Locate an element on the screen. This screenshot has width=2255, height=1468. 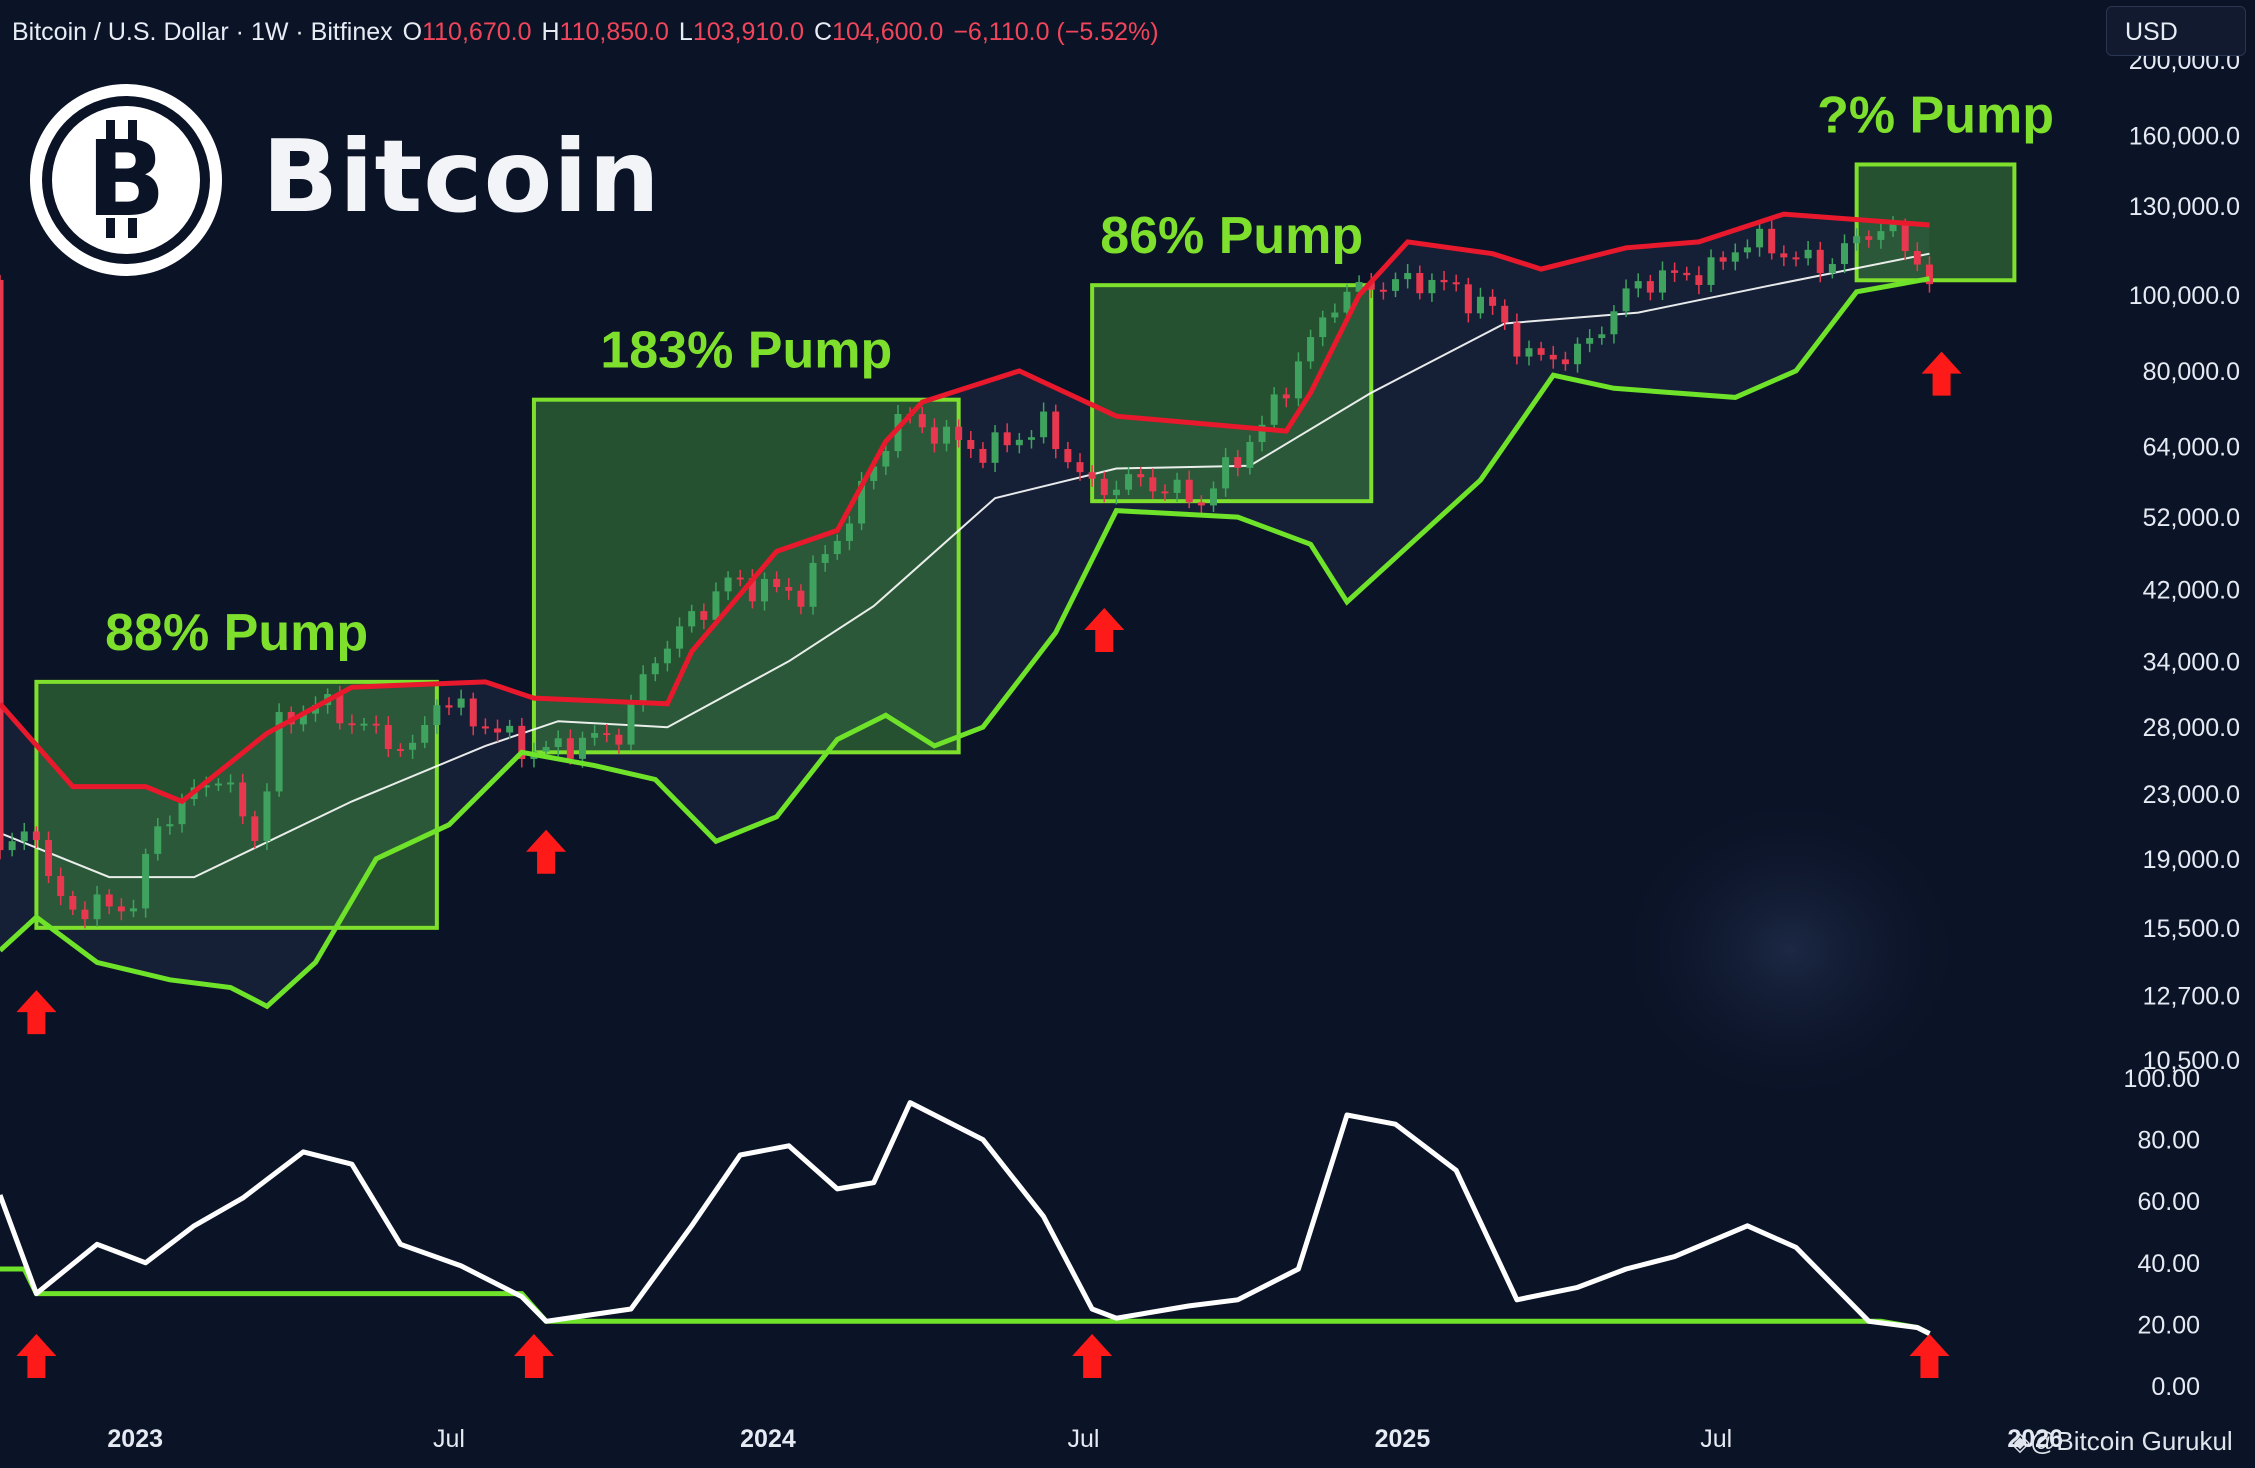
open-value: 110,670.0 is located at coordinates (477, 32).